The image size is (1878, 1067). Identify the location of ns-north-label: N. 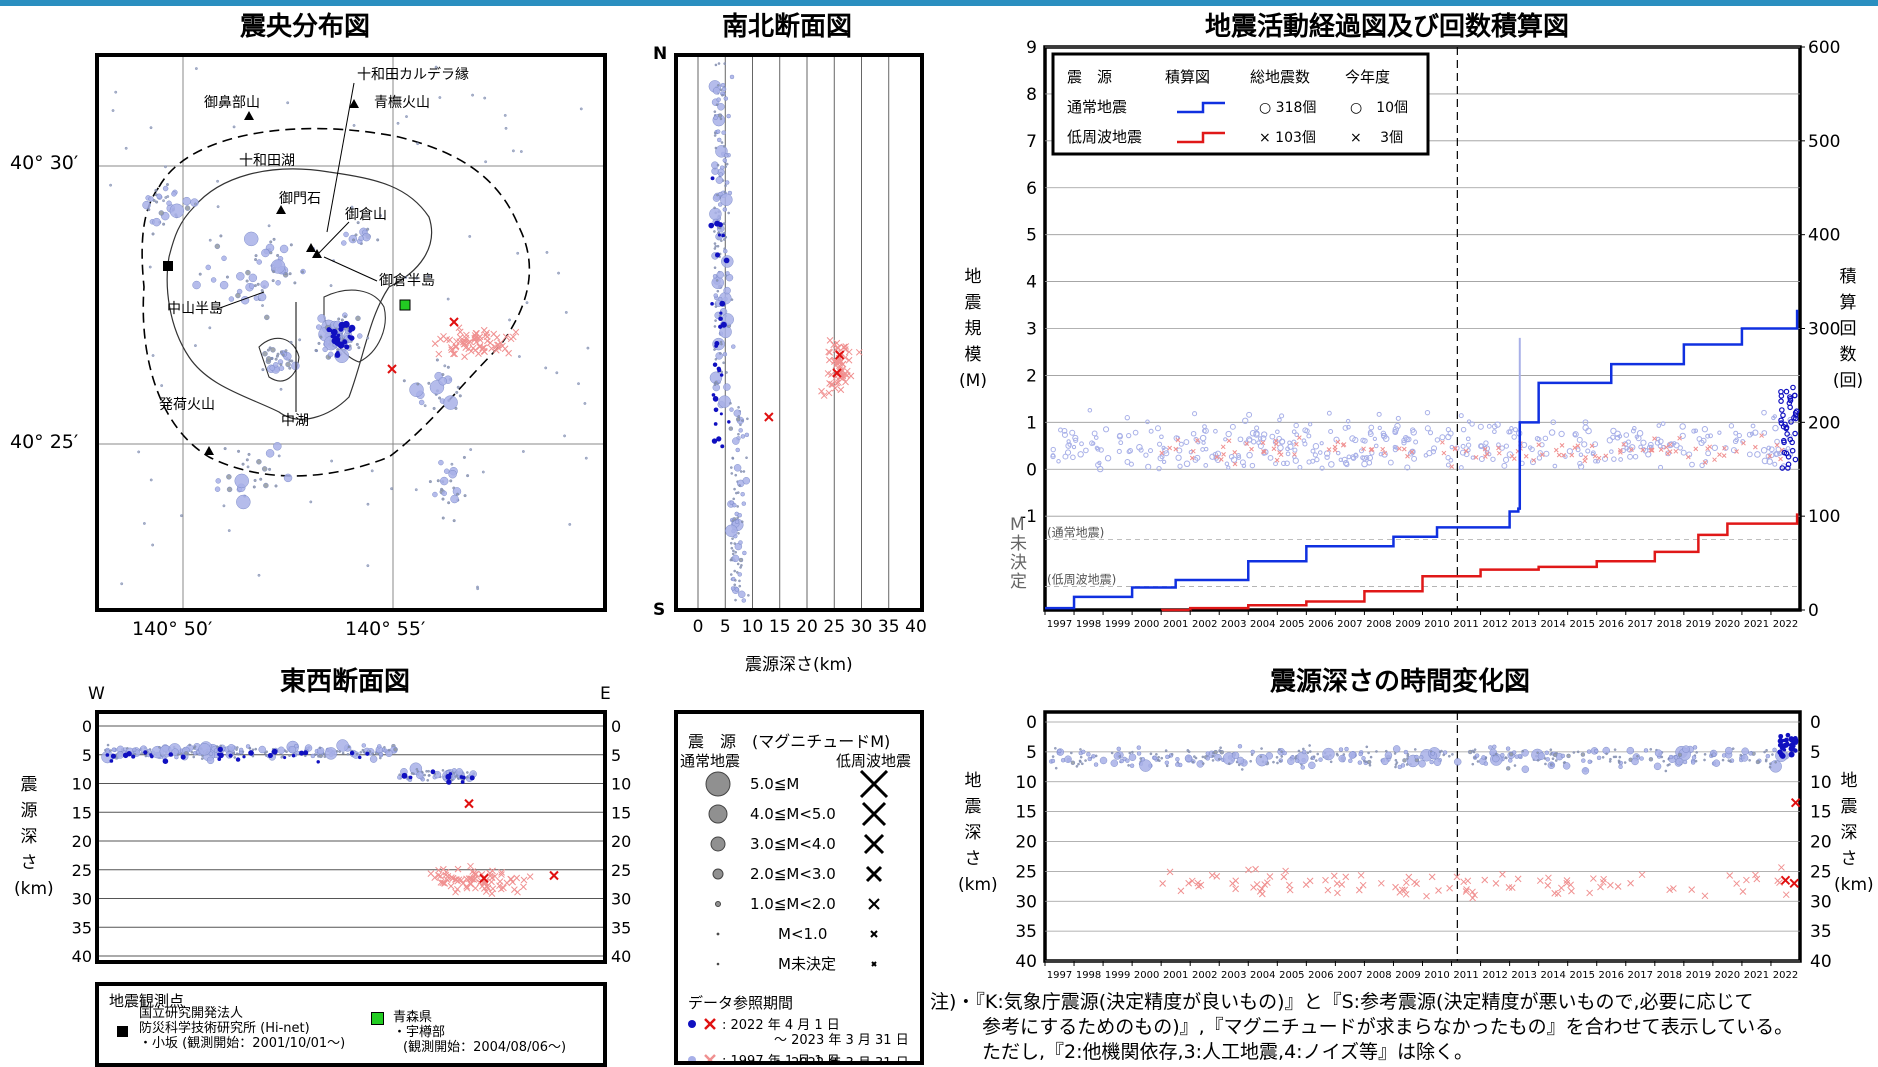
(660, 54).